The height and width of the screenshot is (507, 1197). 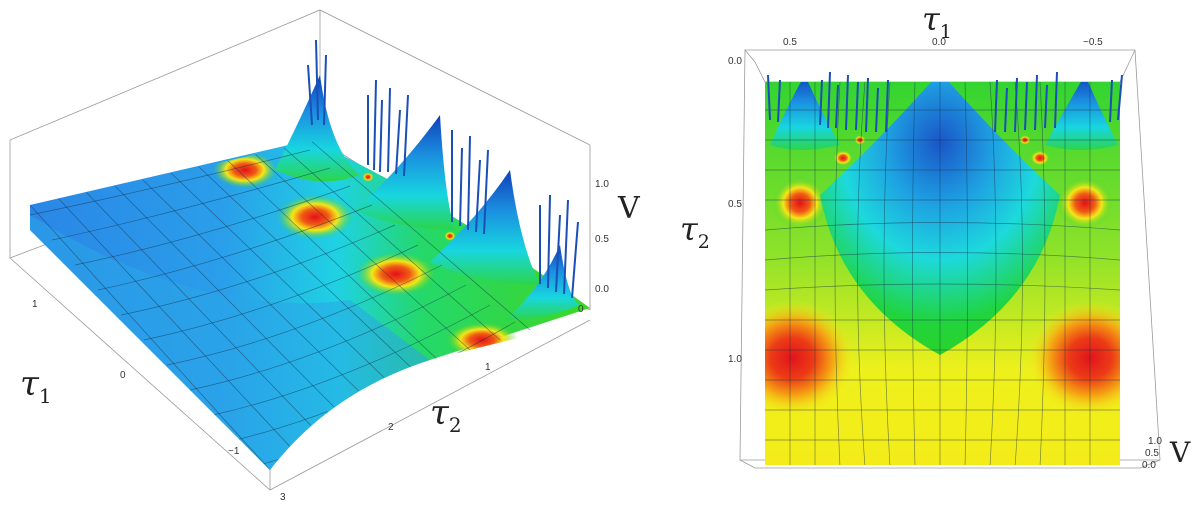 I want to click on right-tau2-tick: 1.0, so click(x=735, y=359).